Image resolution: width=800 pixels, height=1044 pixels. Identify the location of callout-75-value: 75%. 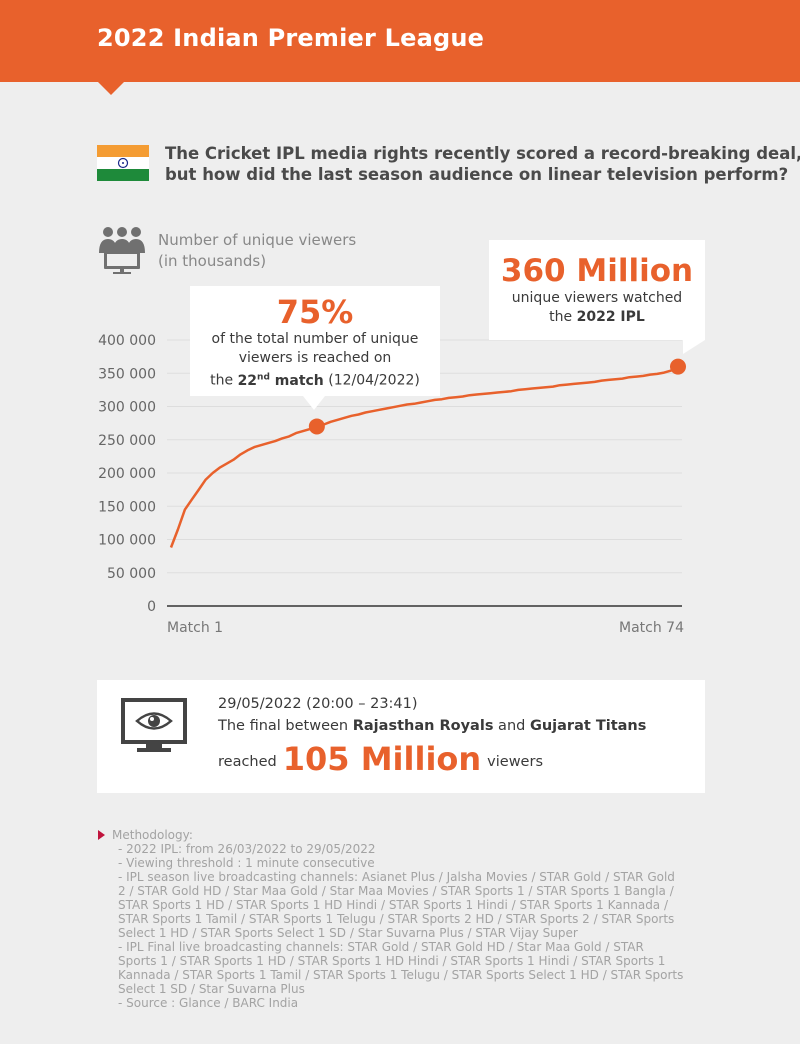
(315, 312).